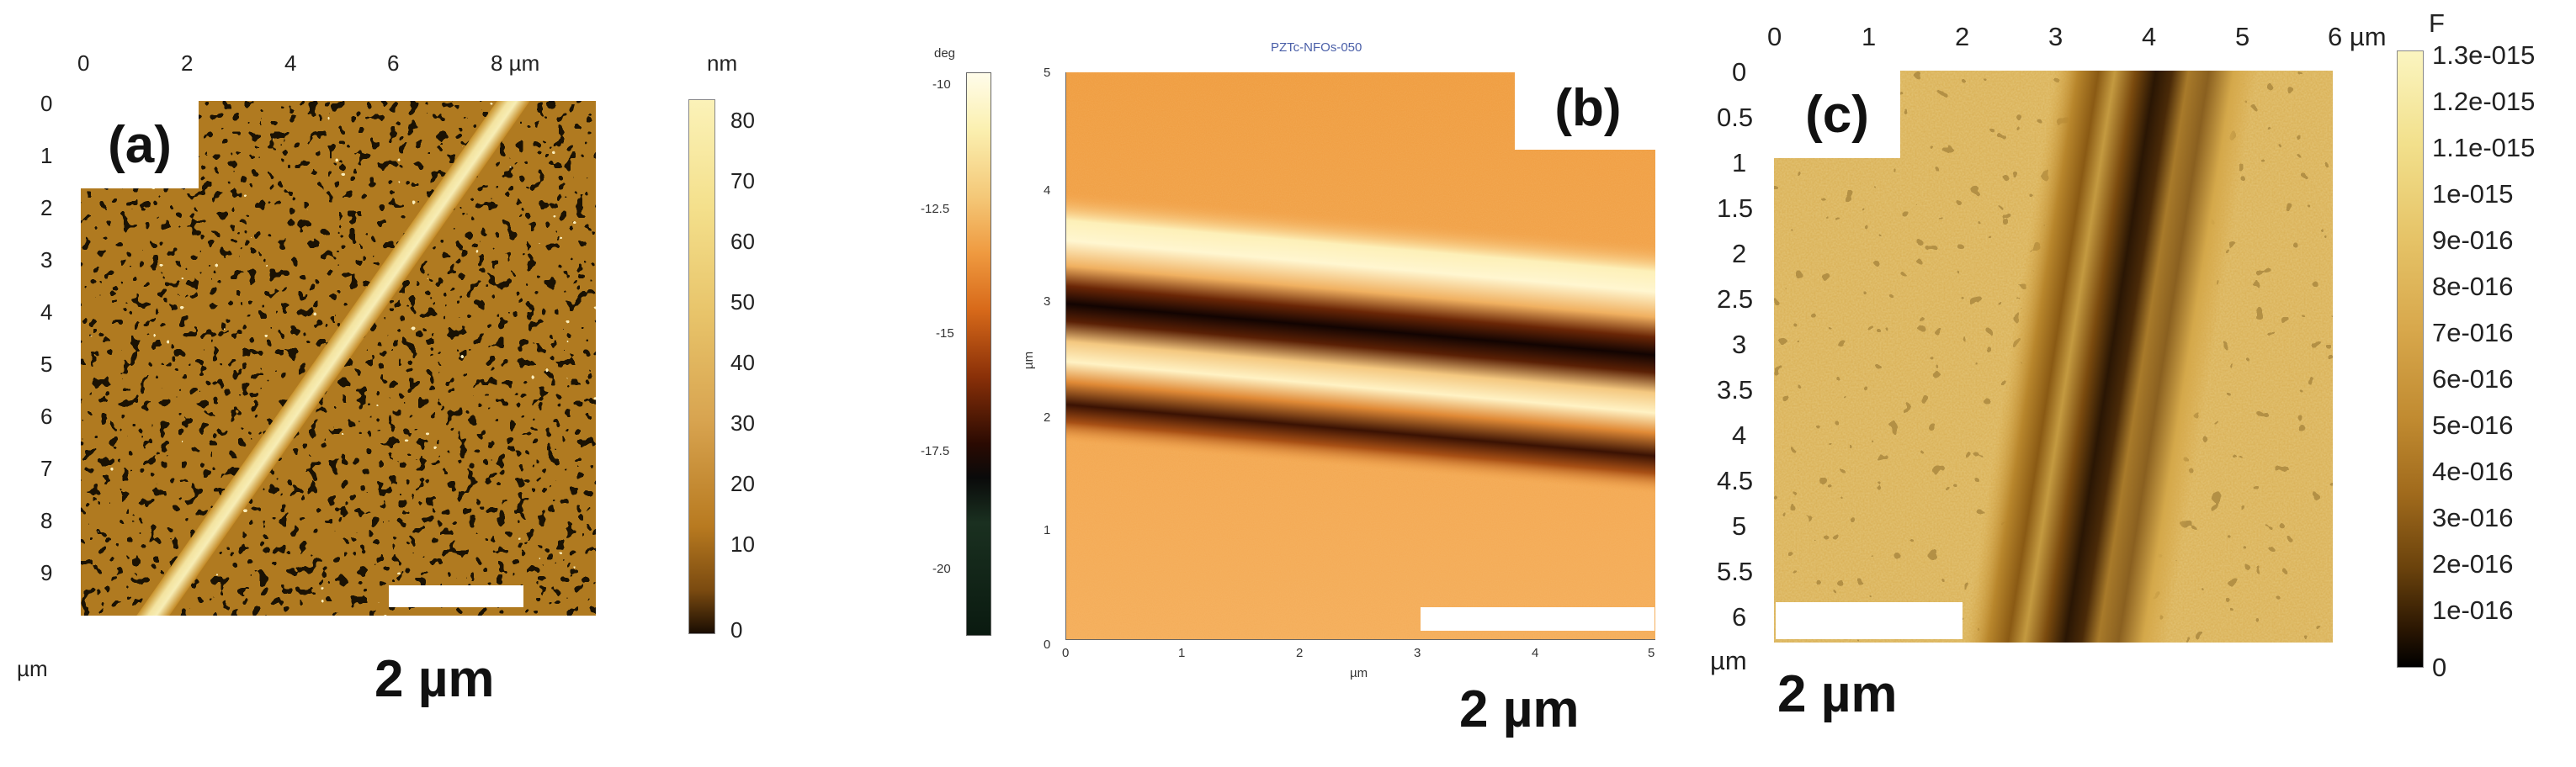  Describe the element at coordinates (1029, 360) in the screenshot. I see `y-axis-label: µm` at that location.